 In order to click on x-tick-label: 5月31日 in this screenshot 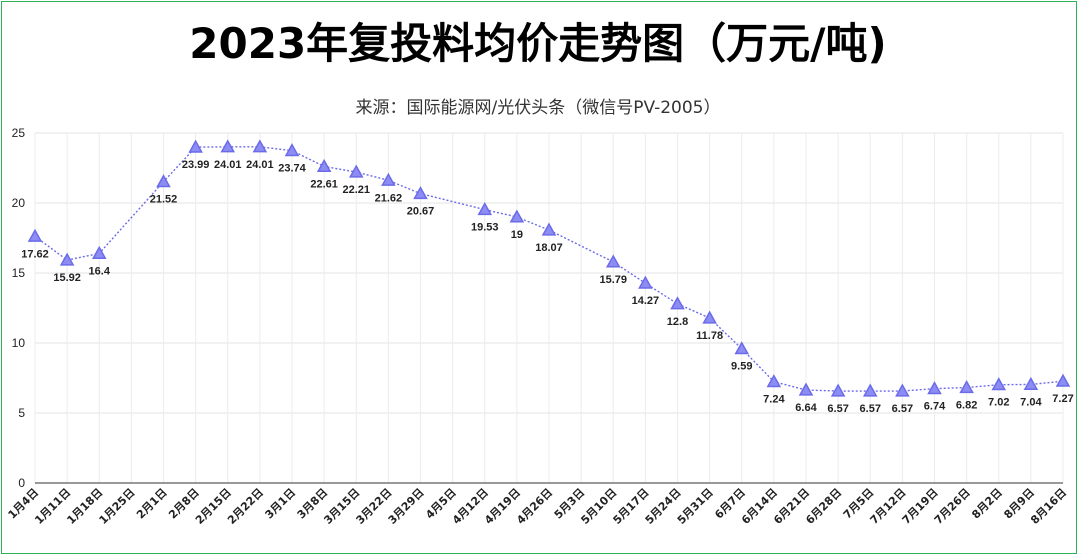, I will do `click(695, 506)`.